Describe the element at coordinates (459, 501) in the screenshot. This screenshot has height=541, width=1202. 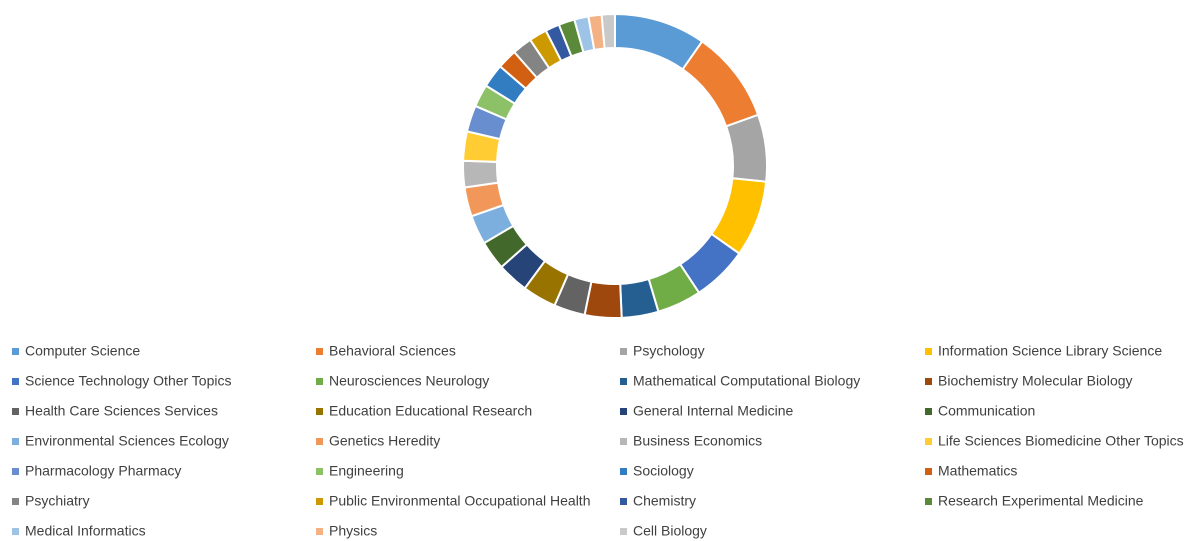
I see `legend-label: Public Environmental Occupational Health` at that location.